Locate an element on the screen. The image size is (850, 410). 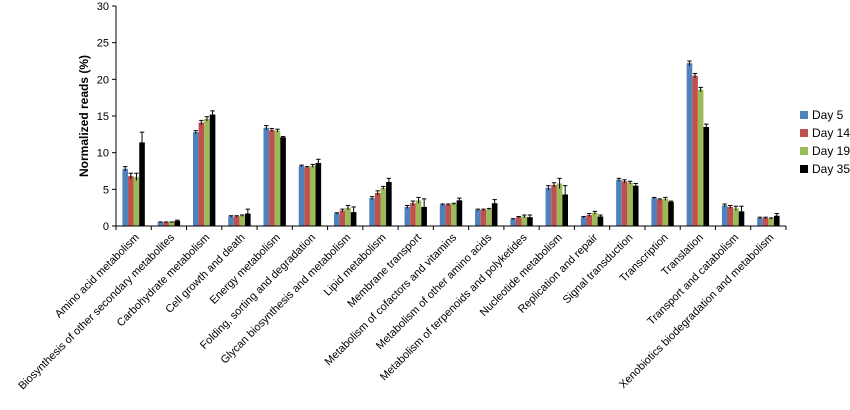
legend-label: Day 19 is located at coordinates (831, 151).